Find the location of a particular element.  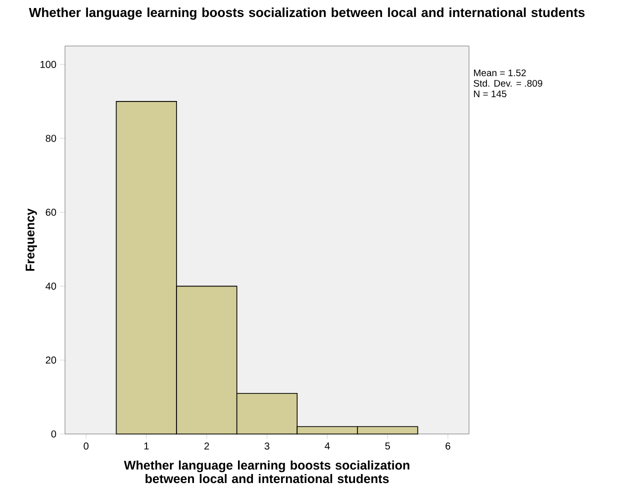

text: Std. Dev. = .809 is located at coordinates (508, 83).